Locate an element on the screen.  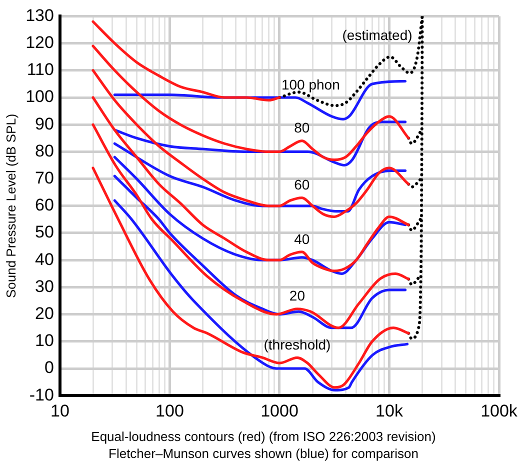
series-label: 40 is located at coordinates (302, 238).